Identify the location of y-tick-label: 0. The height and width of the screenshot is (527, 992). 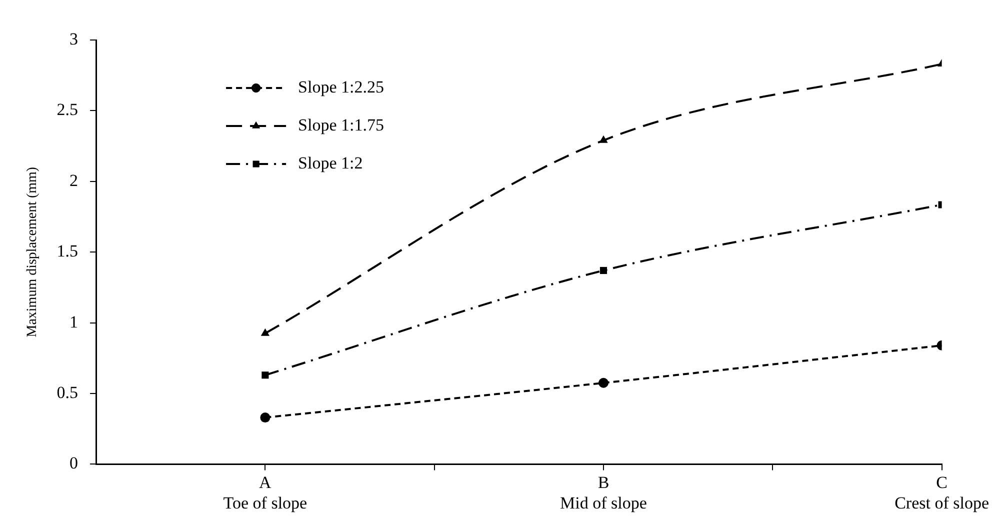
(74, 463).